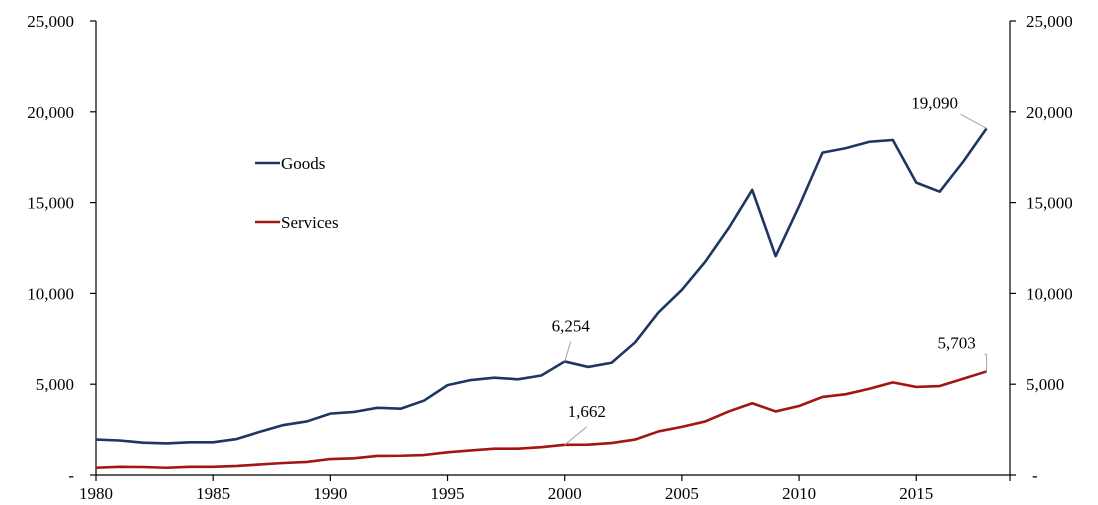 This screenshot has height=505, width=1098. Describe the element at coordinates (799, 493) in the screenshot. I see `x-tick-label: 2010` at that location.